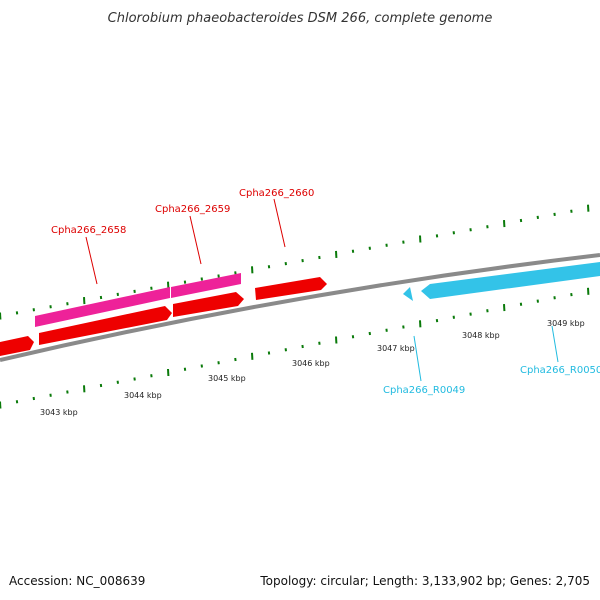  I want to click on leader-line-r0050, so click(555, 344).